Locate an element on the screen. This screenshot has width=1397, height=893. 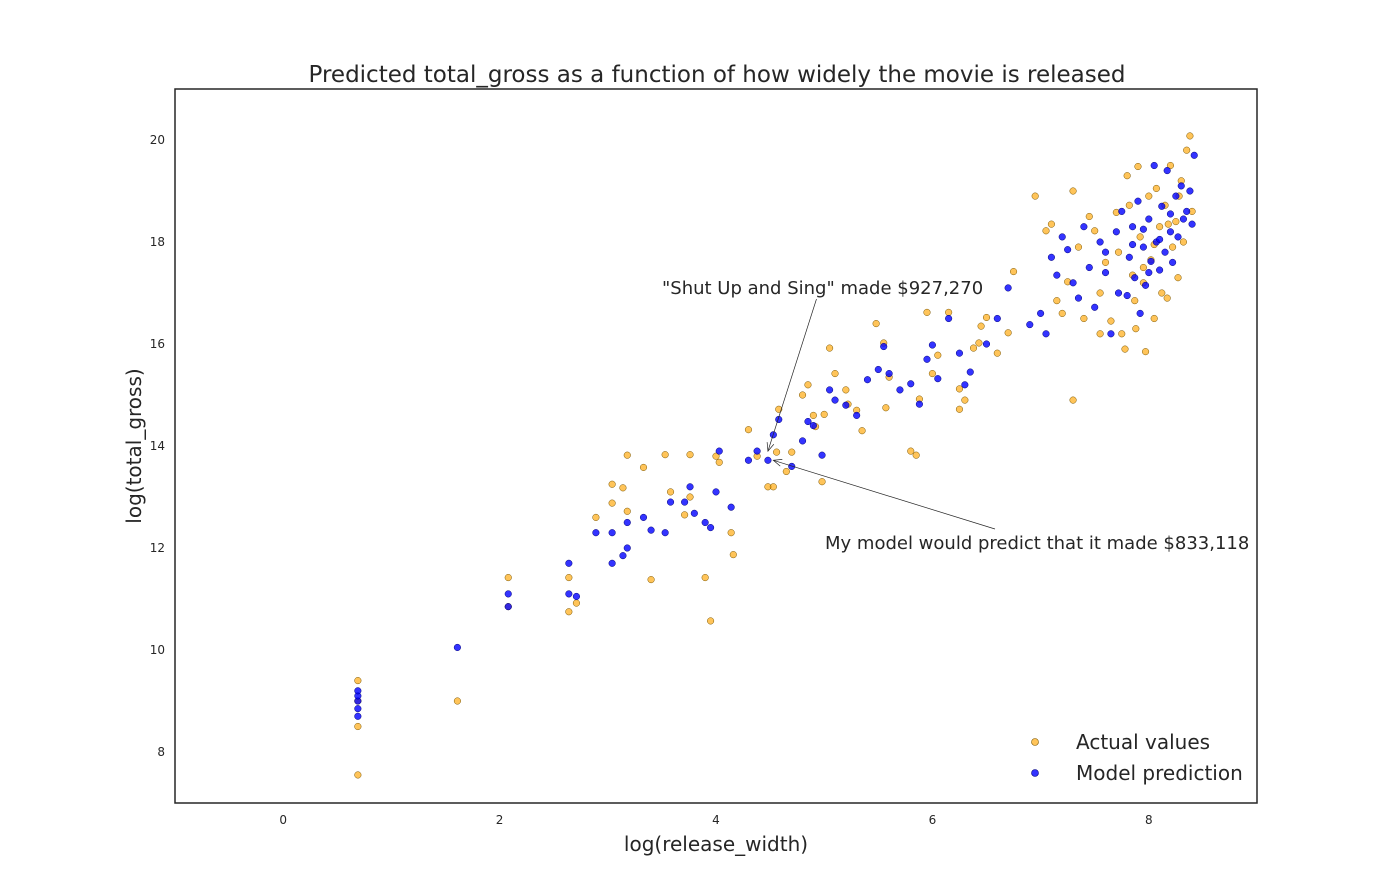
y-tick-label: 10 is located at coordinates (157, 650).